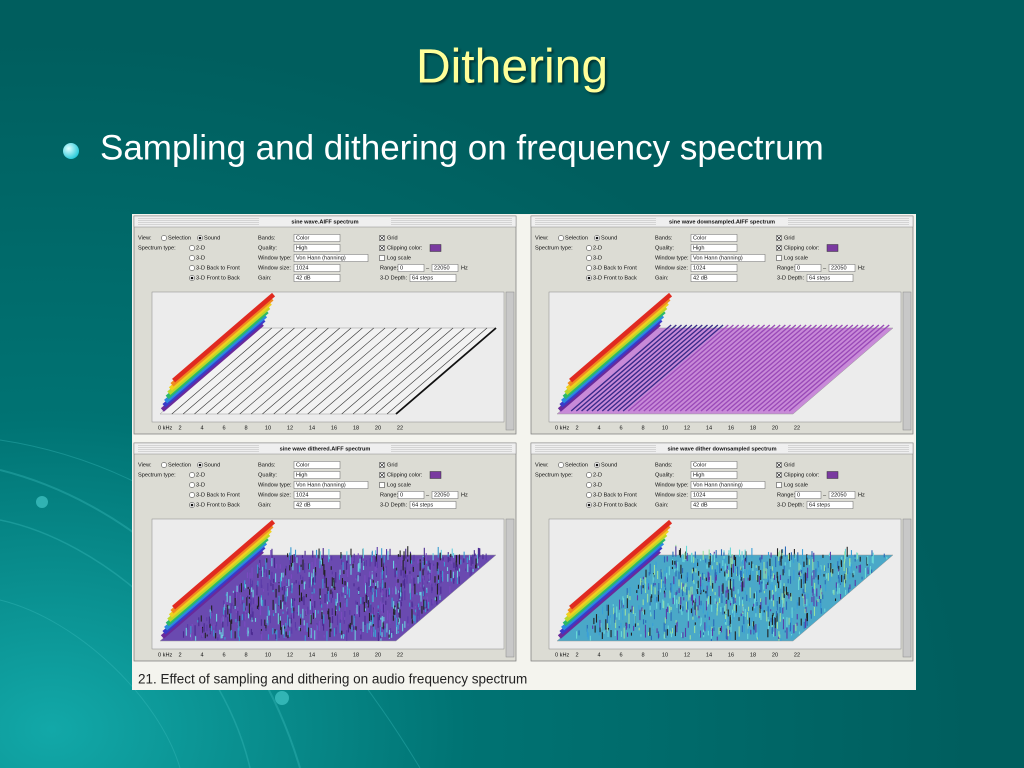 The width and height of the screenshot is (1024, 768). What do you see at coordinates (179, 655) in the screenshot?
I see `axis-label: 2` at bounding box center [179, 655].